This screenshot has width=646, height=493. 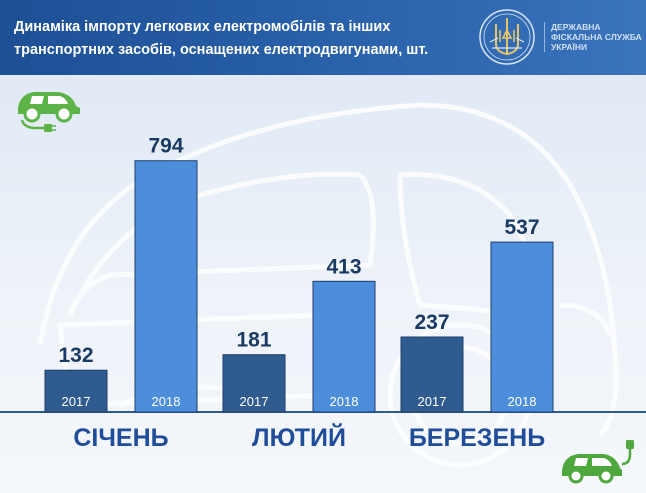 I want to click on value-label: 181, so click(x=253, y=340).